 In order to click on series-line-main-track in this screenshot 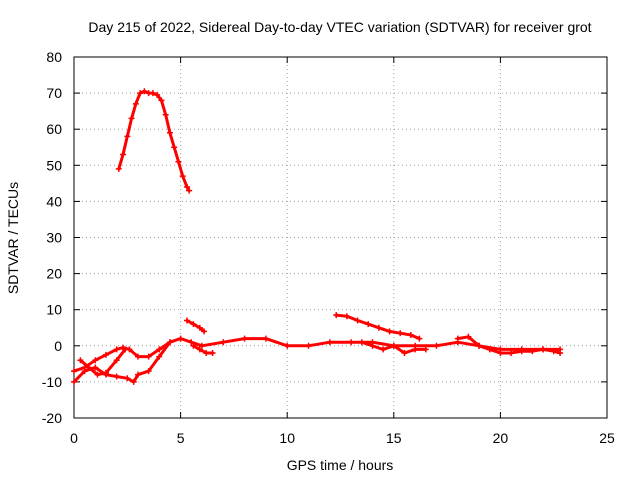, I will do `click(317, 355)`.